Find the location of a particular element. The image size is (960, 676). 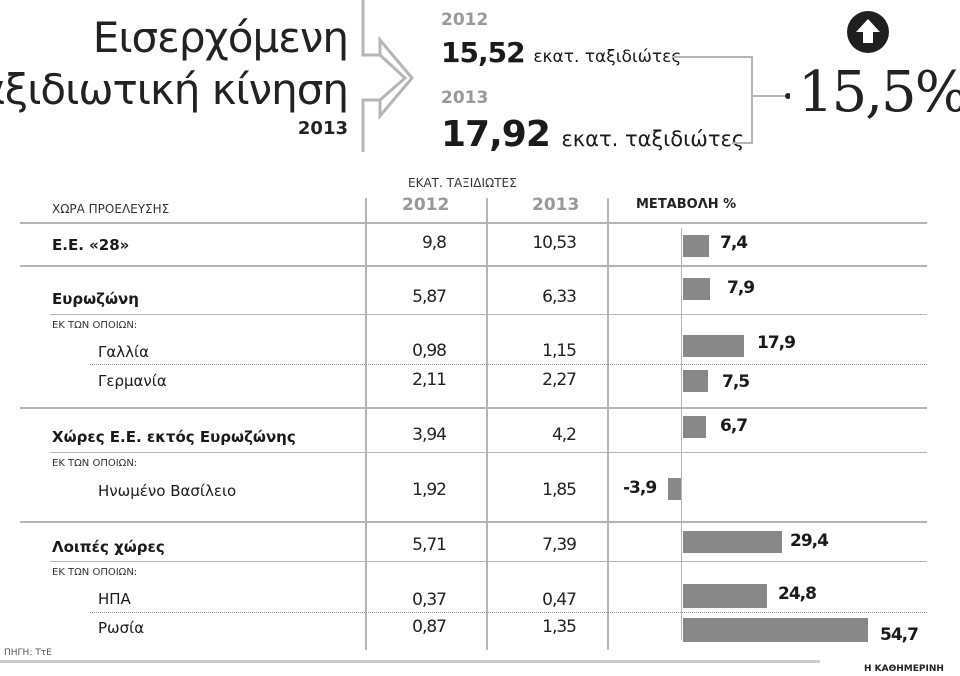

row-label: Ευρωζώνη is located at coordinates (95, 299).